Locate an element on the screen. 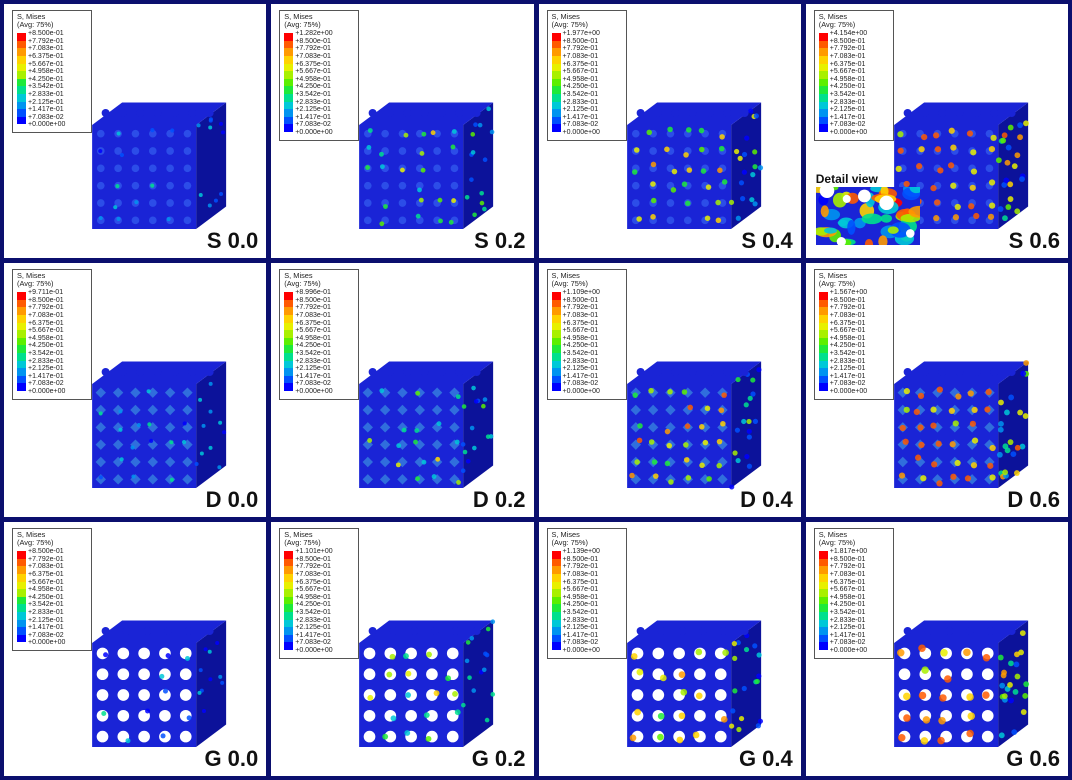  lattice-pore is located at coordinates (185, 695).